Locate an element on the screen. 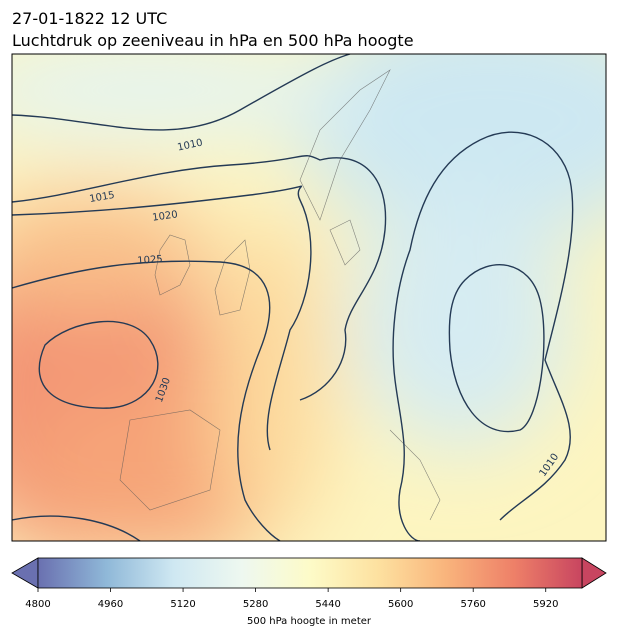 The height and width of the screenshot is (639, 618). colorbar-extend-low is located at coordinates (25, 573).